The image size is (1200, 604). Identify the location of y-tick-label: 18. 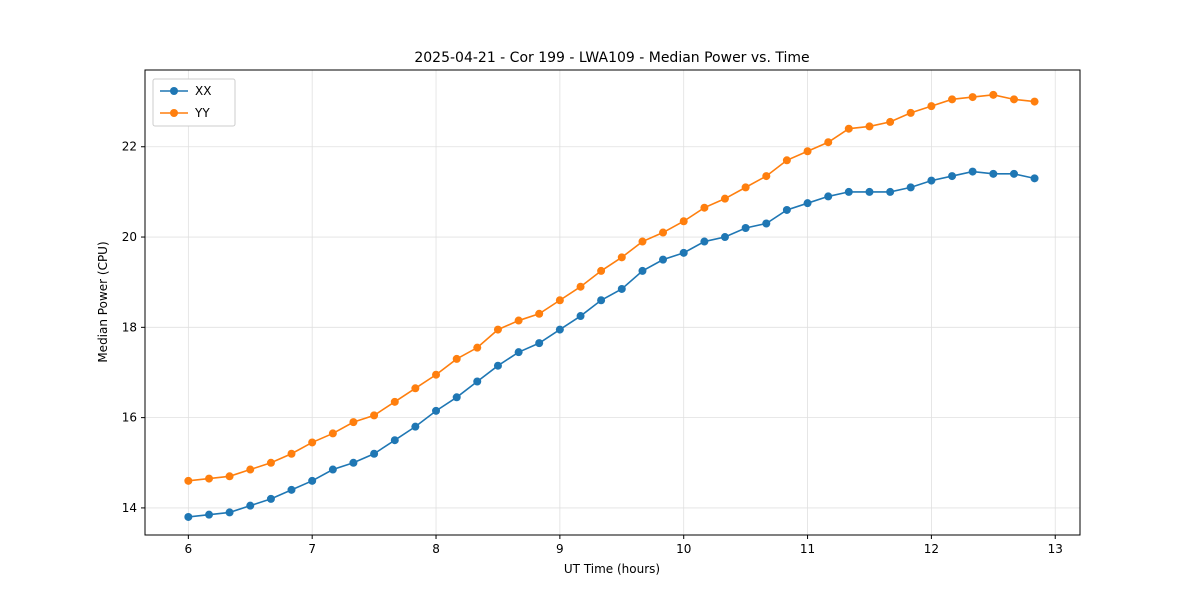
(129, 327).